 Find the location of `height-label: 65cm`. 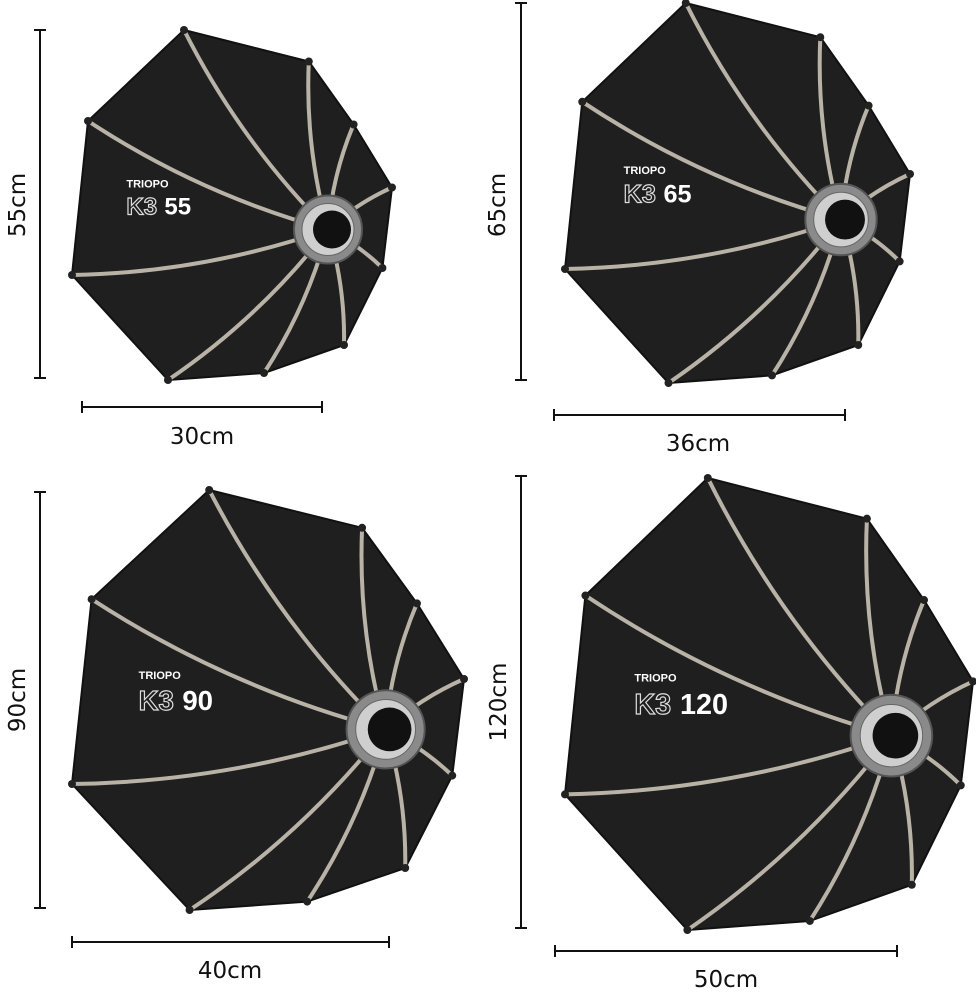

height-label: 65cm is located at coordinates (498, 205).